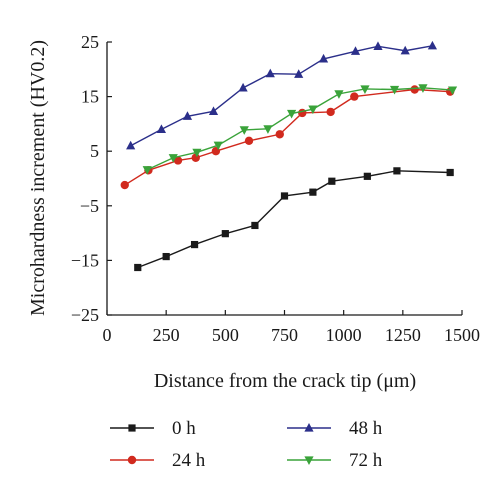 The image size is (500, 483). What do you see at coordinates (189, 460) in the screenshot?
I see `legend-label: 24 h` at bounding box center [189, 460].